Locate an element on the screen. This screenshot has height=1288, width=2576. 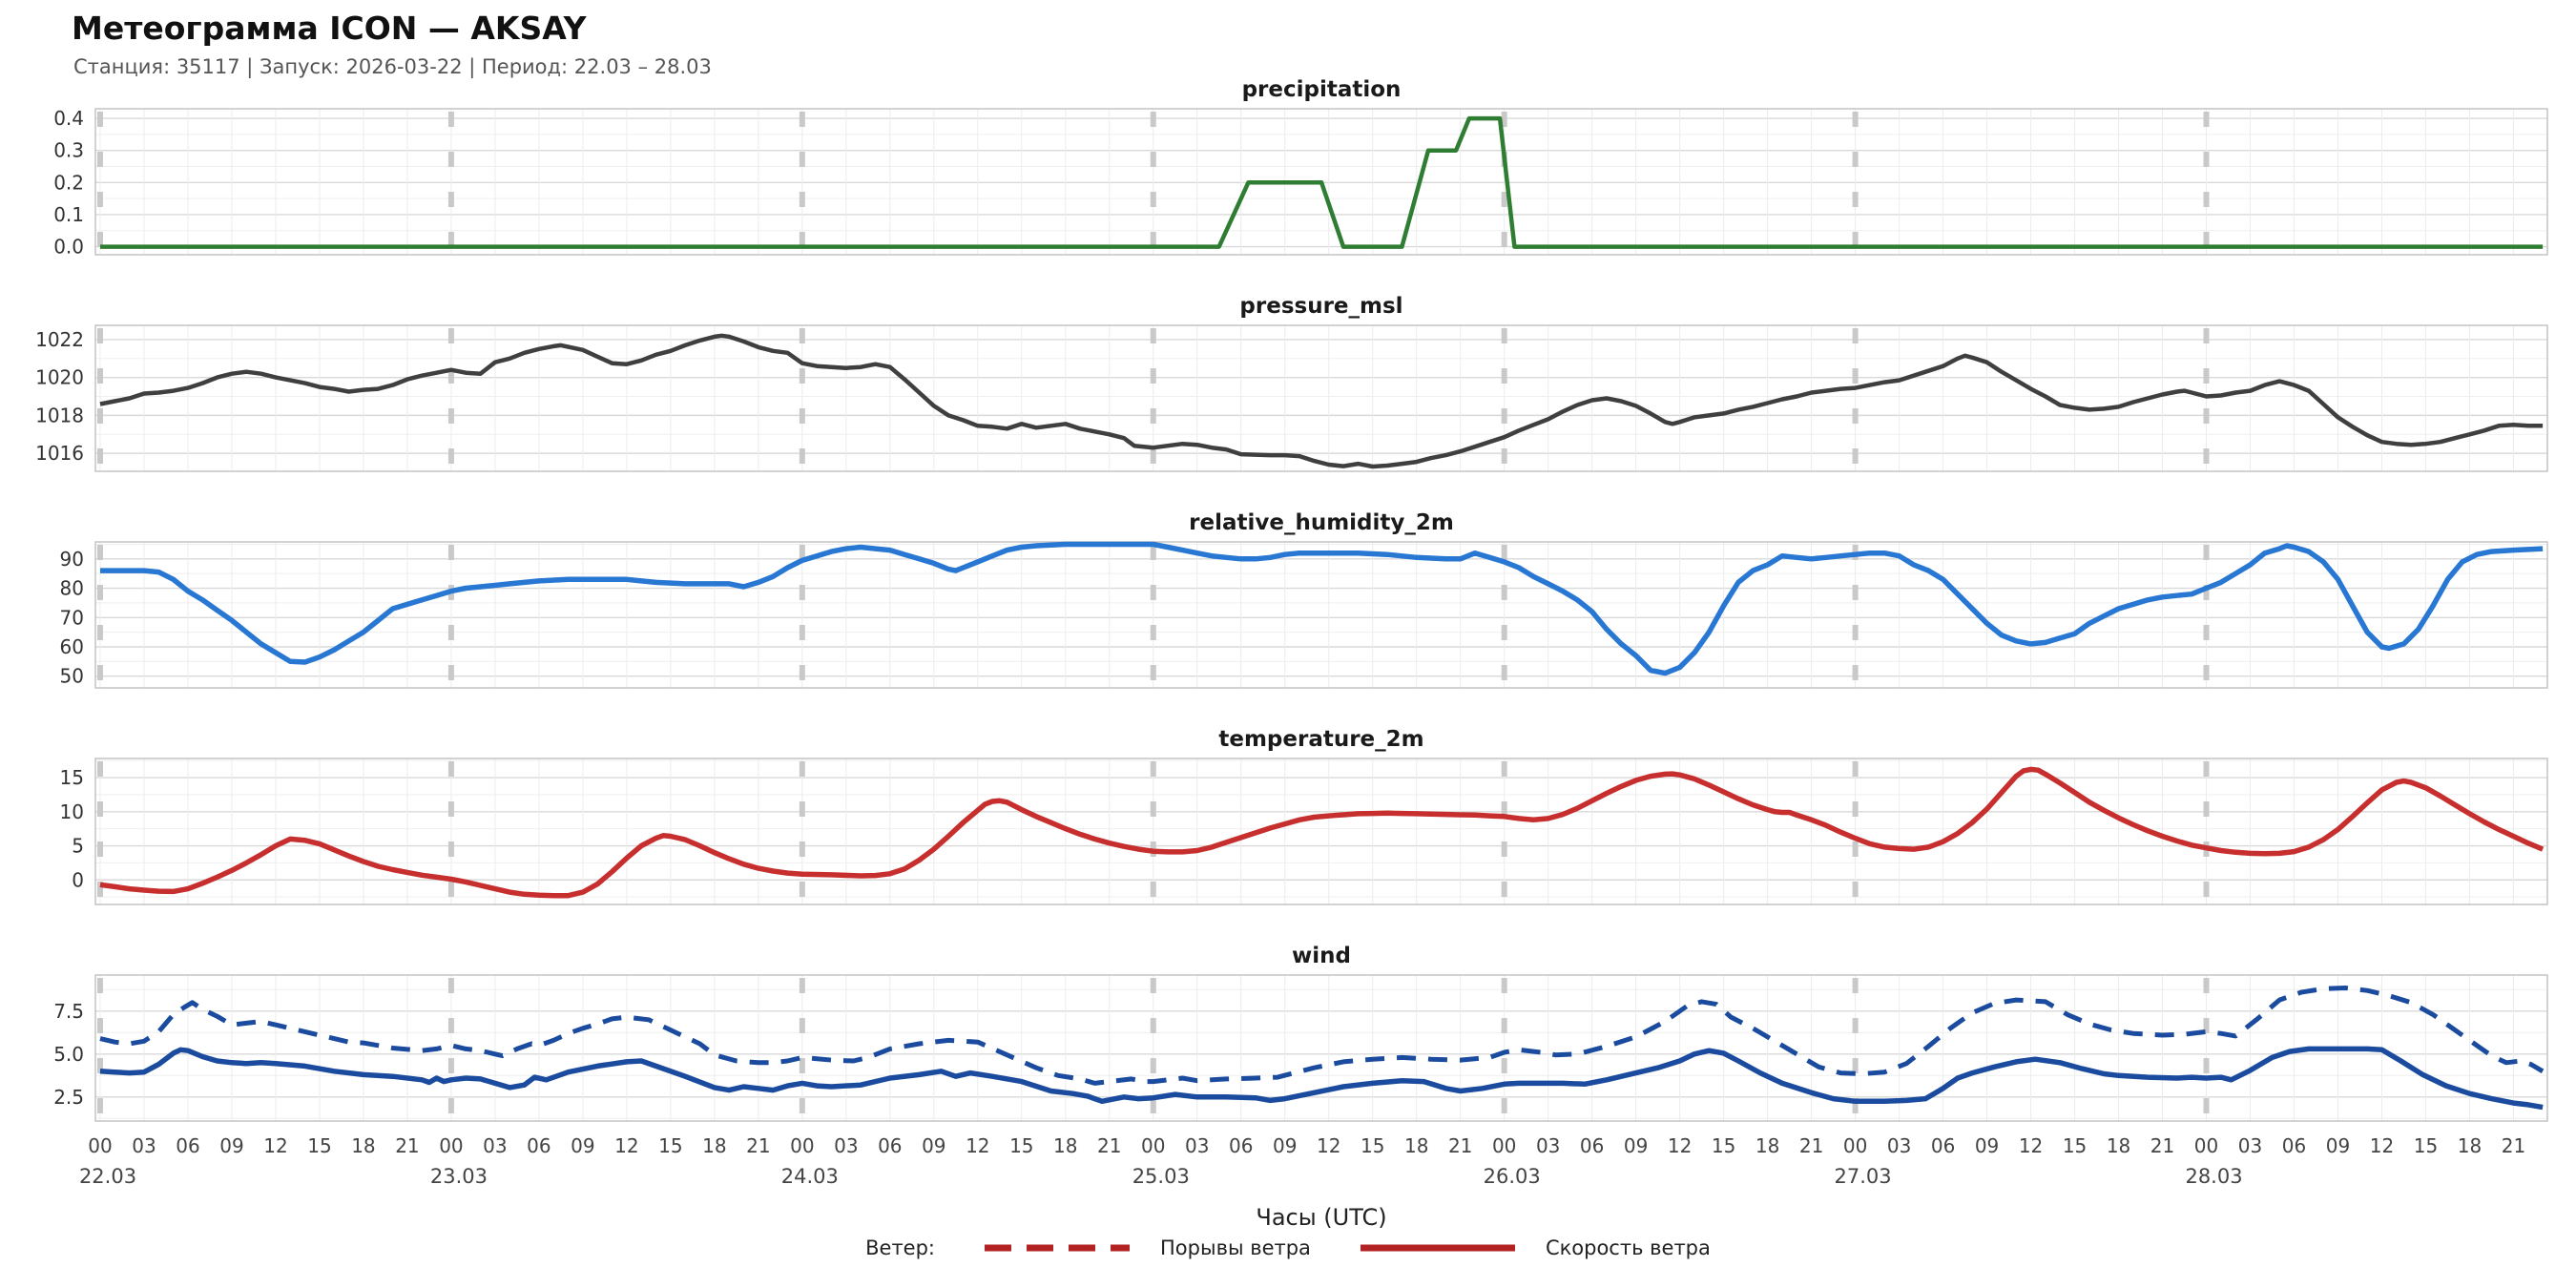
svg-text: relative_humidity_2m is located at coordinates (1321, 522).